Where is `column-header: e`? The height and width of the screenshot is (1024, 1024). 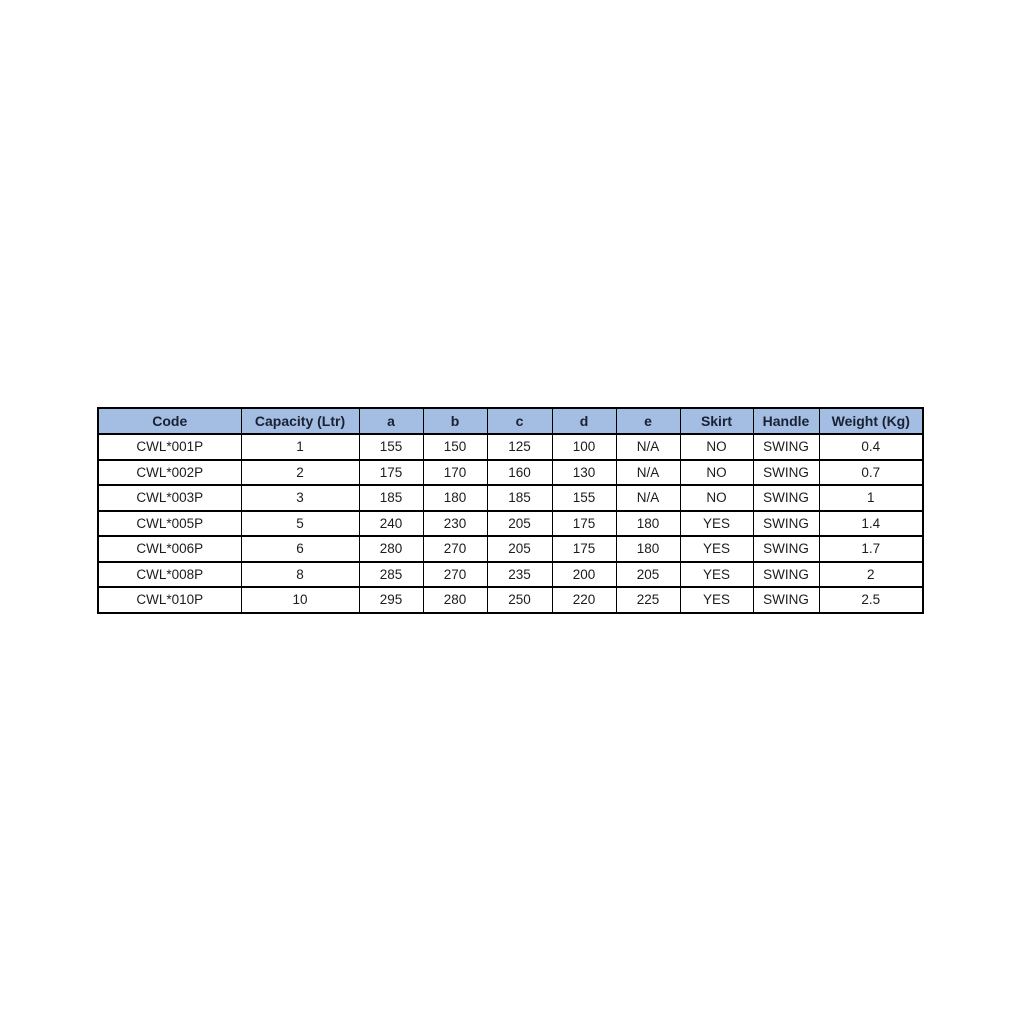
column-header: e is located at coordinates (648, 421).